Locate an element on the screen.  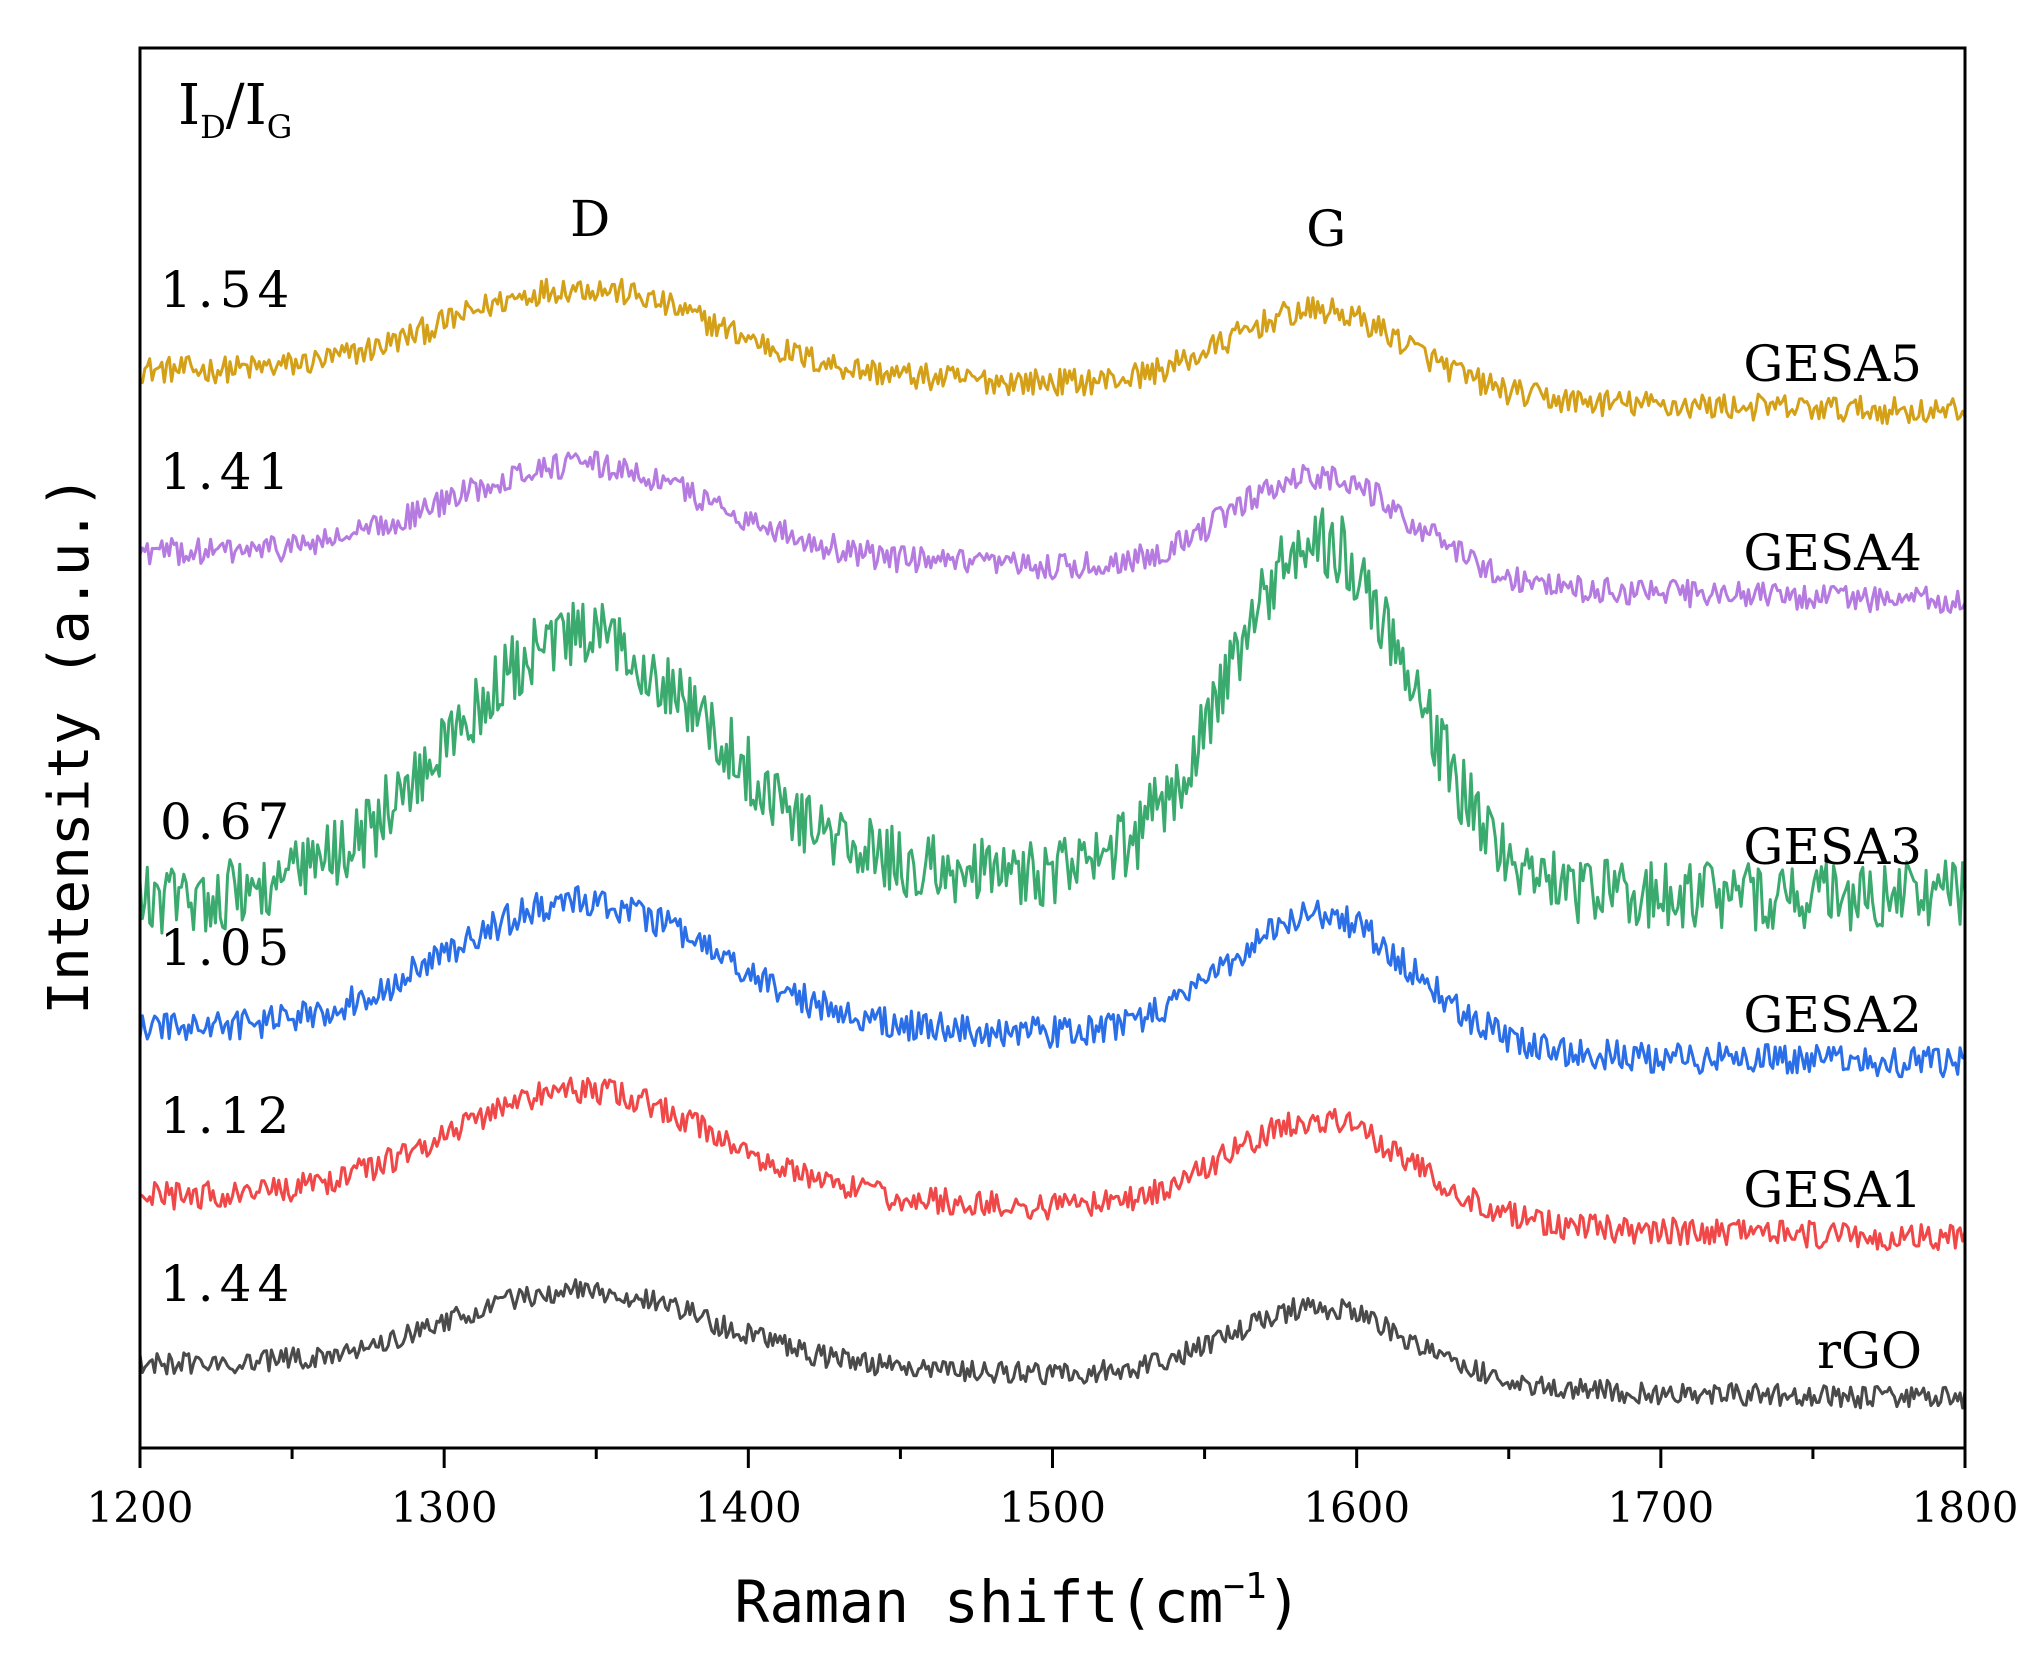
series-name-rgo: rGO is located at coordinates (1869, 1351).